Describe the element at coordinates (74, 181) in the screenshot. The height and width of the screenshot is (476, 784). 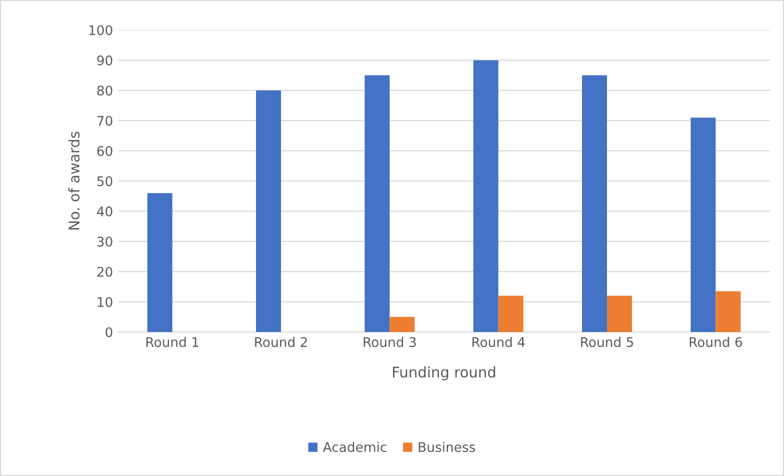
I see `y-axis-title: No. of awards` at that location.